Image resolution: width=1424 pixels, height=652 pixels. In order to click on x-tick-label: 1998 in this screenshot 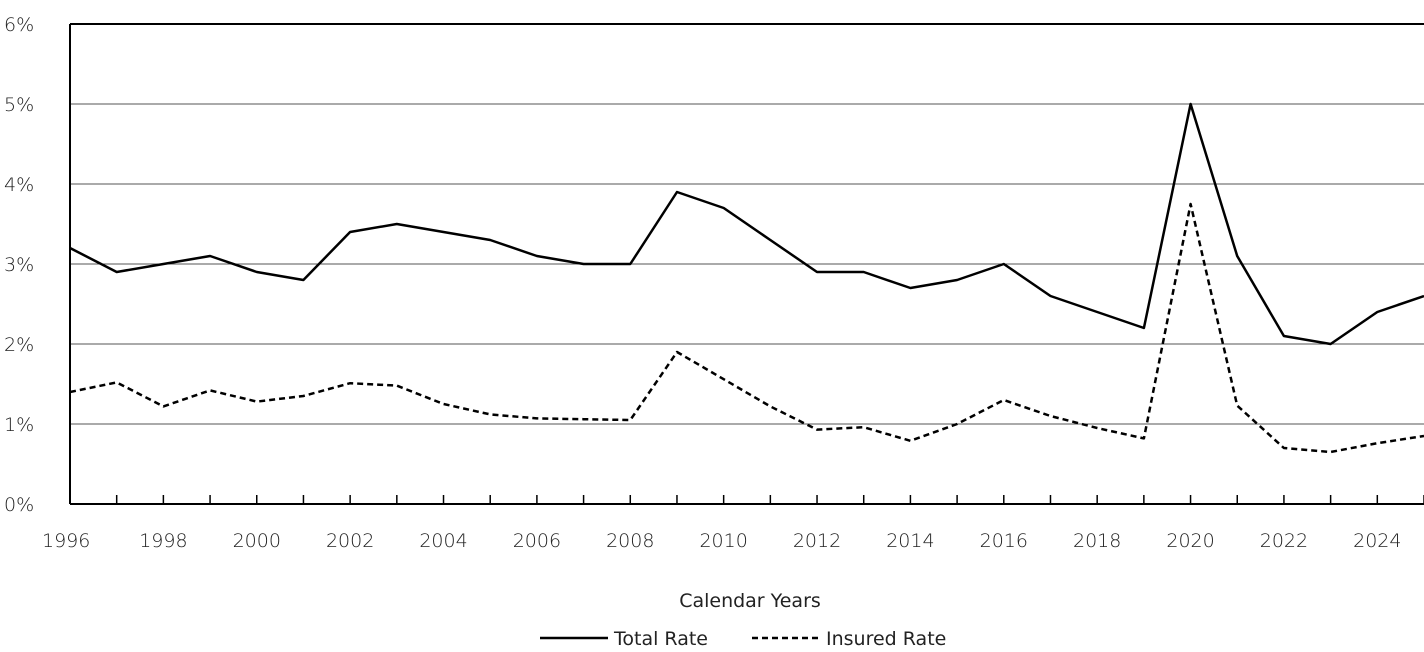, I will do `click(163, 541)`.